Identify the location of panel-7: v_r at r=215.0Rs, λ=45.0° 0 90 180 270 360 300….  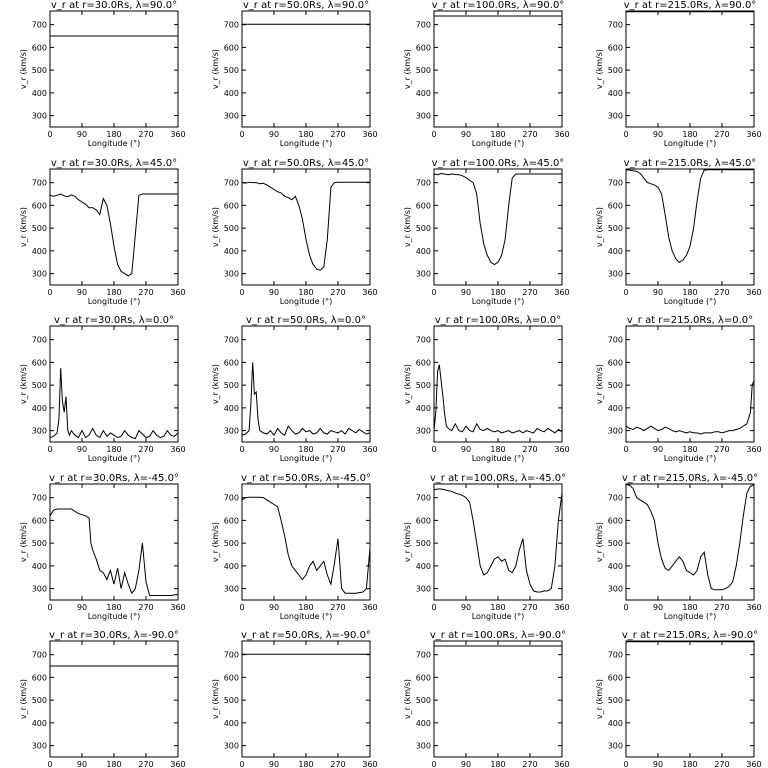
(678, 232).